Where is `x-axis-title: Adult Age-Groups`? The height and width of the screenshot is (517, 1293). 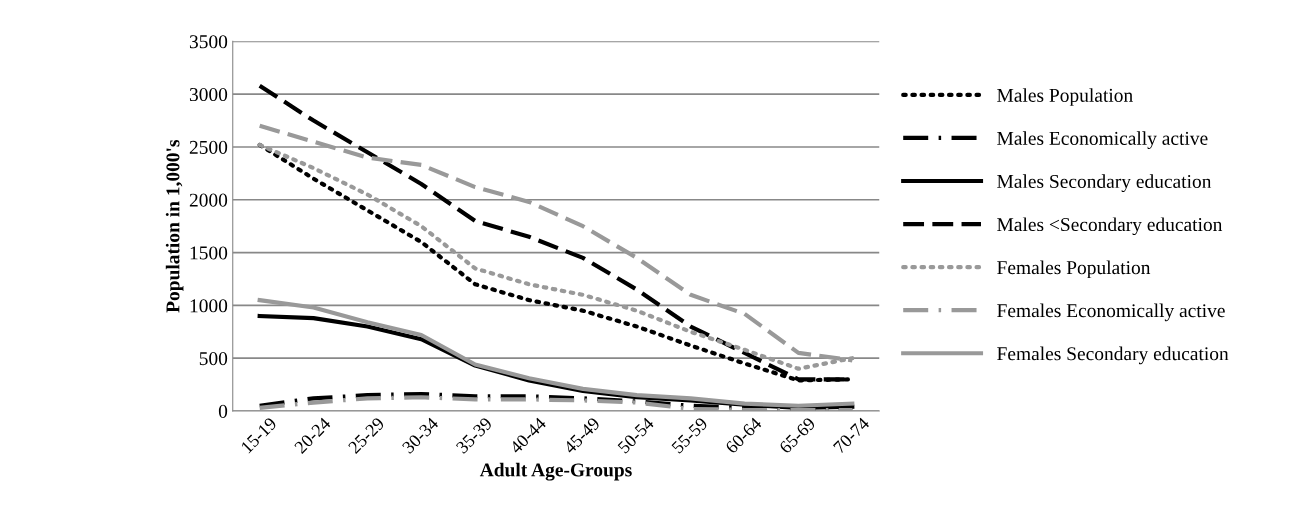 x-axis-title: Adult Age-Groups is located at coordinates (555, 471).